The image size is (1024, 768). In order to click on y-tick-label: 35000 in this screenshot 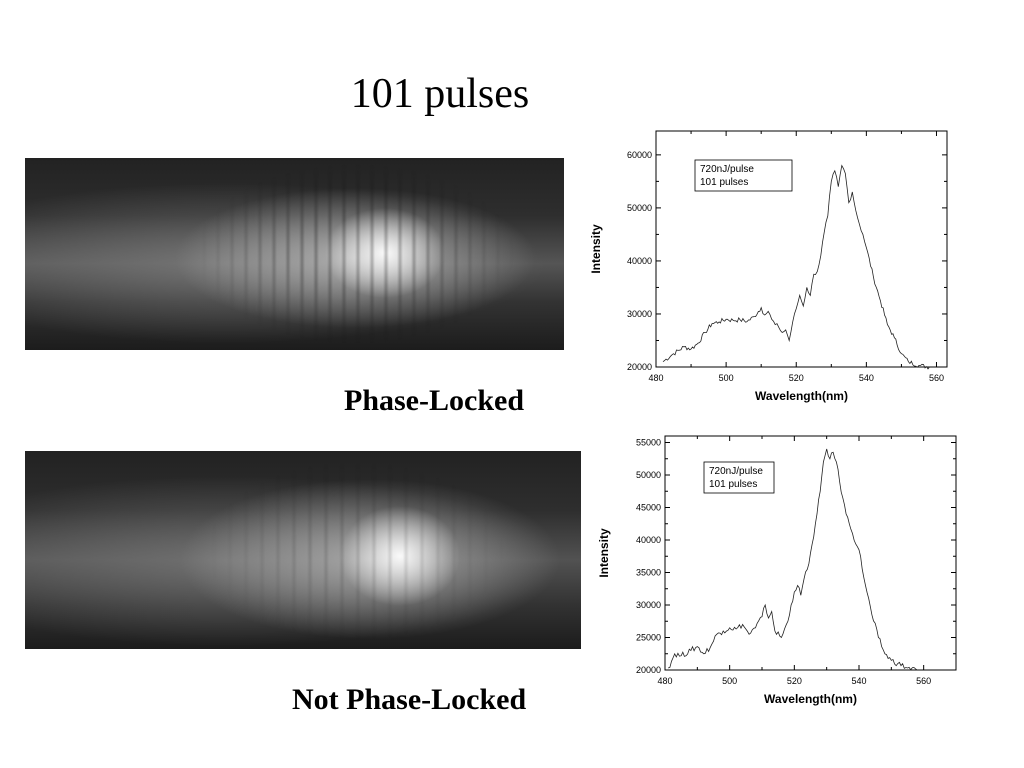, I will do `click(648, 573)`.